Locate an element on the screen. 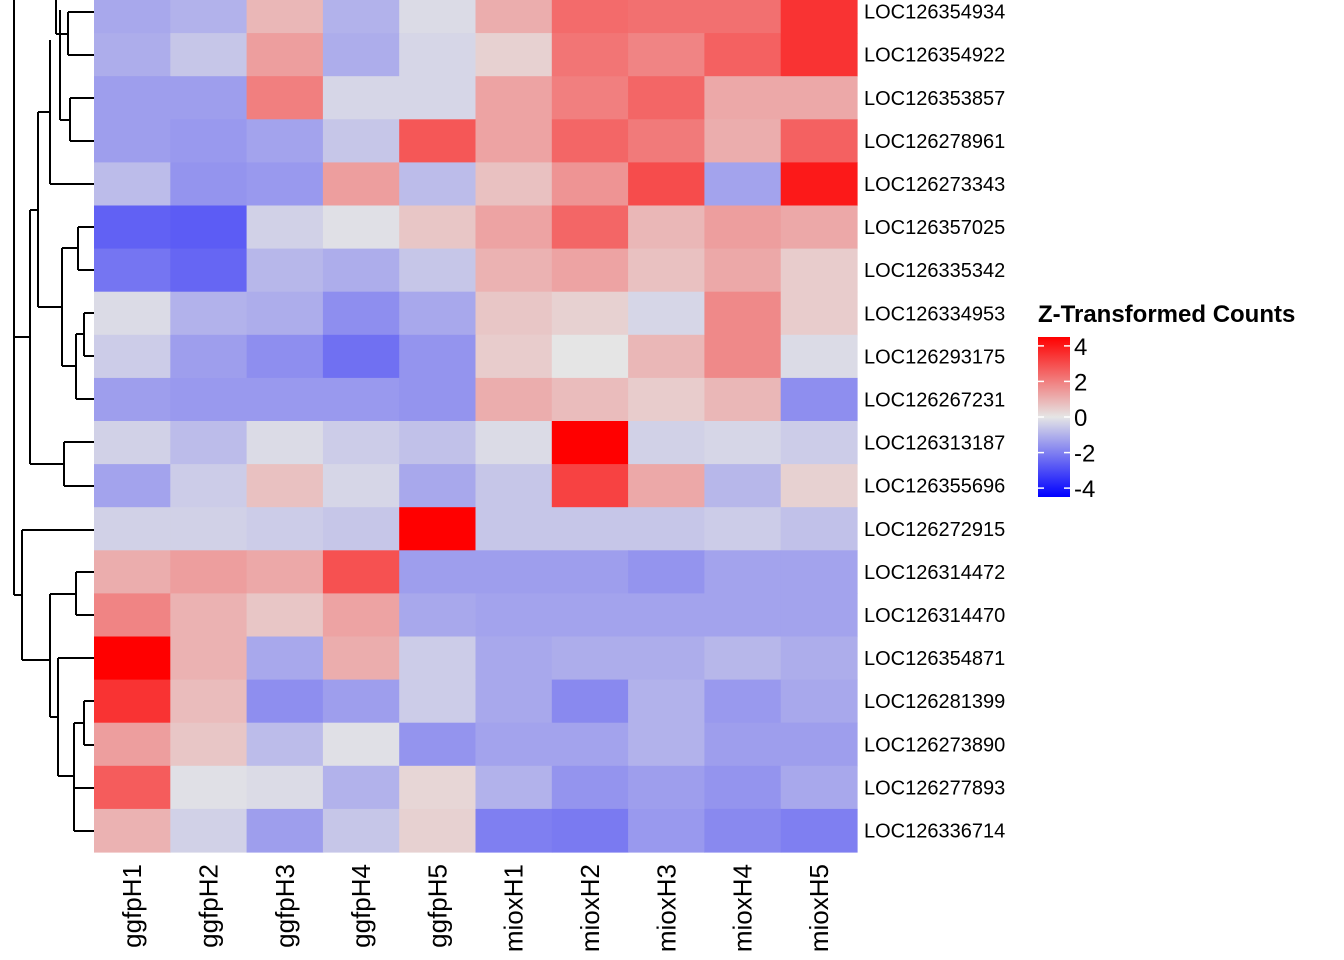  row-label: LOC126334953 is located at coordinates (934, 314).